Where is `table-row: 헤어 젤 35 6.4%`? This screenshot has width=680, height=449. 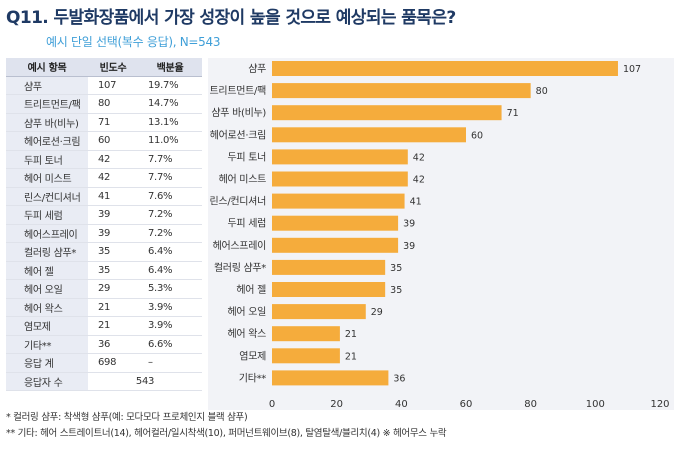
table-row: 헤어 젤 35 6.4% is located at coordinates (104, 270).